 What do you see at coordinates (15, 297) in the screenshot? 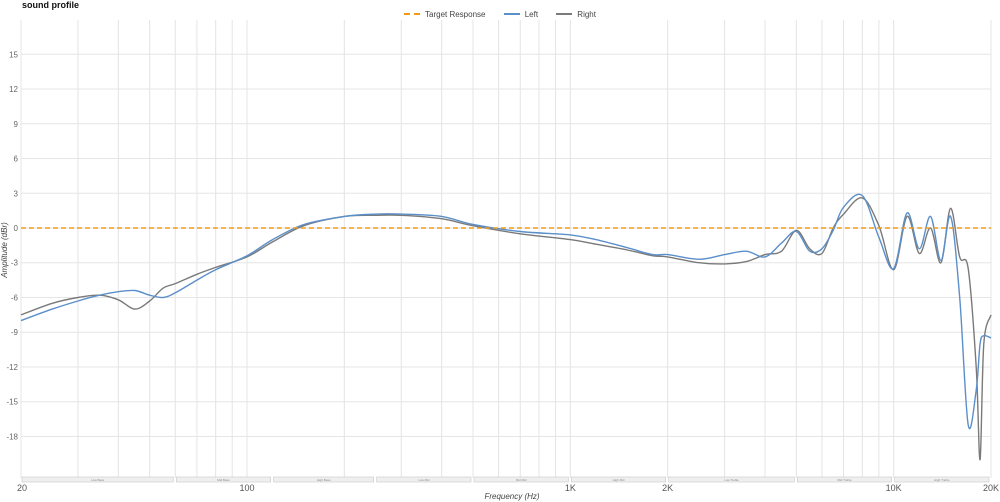
I see `y-tick-label: -6` at bounding box center [15, 297].